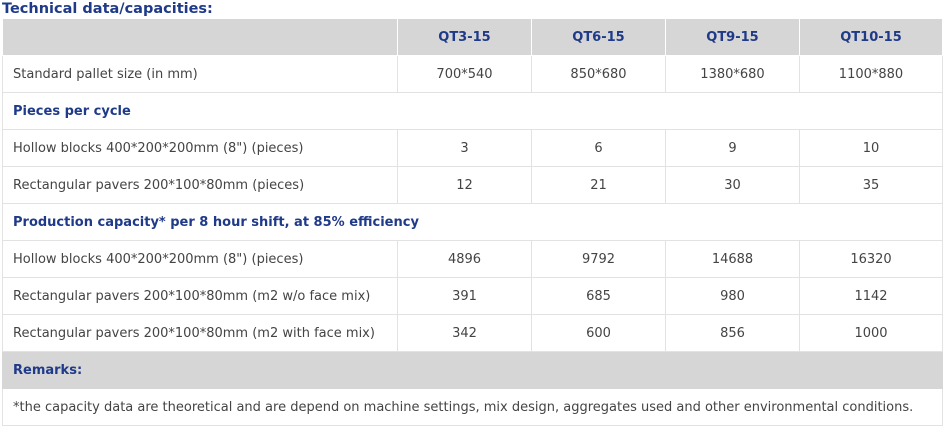 This screenshot has height=429, width=943. What do you see at coordinates (871, 333) in the screenshot?
I see `cell-value: 1000` at bounding box center [871, 333].